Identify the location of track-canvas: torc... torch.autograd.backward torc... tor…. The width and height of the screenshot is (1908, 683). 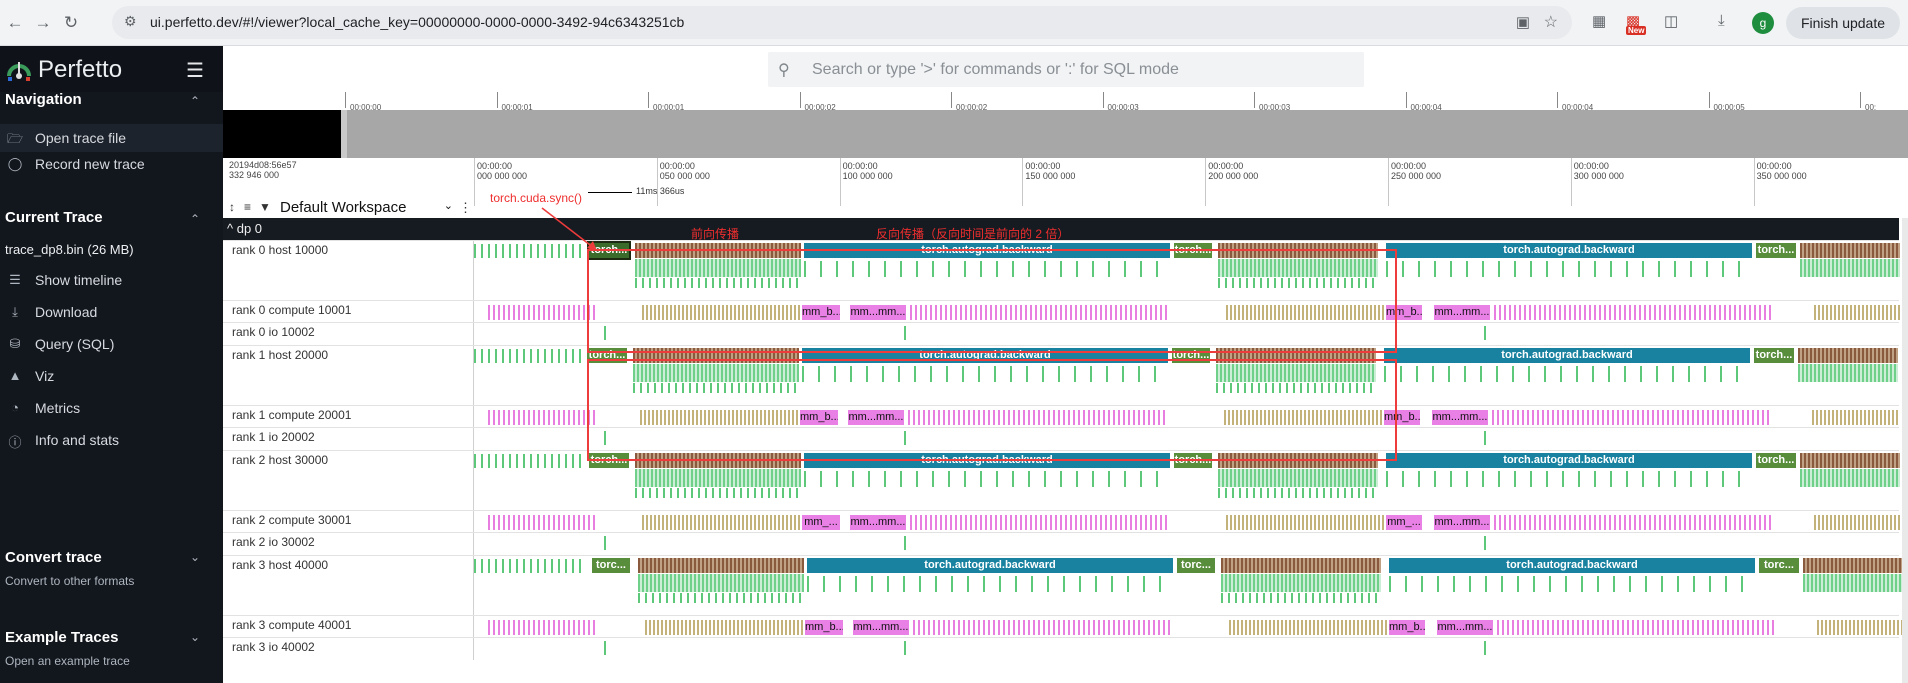
(1188, 585).